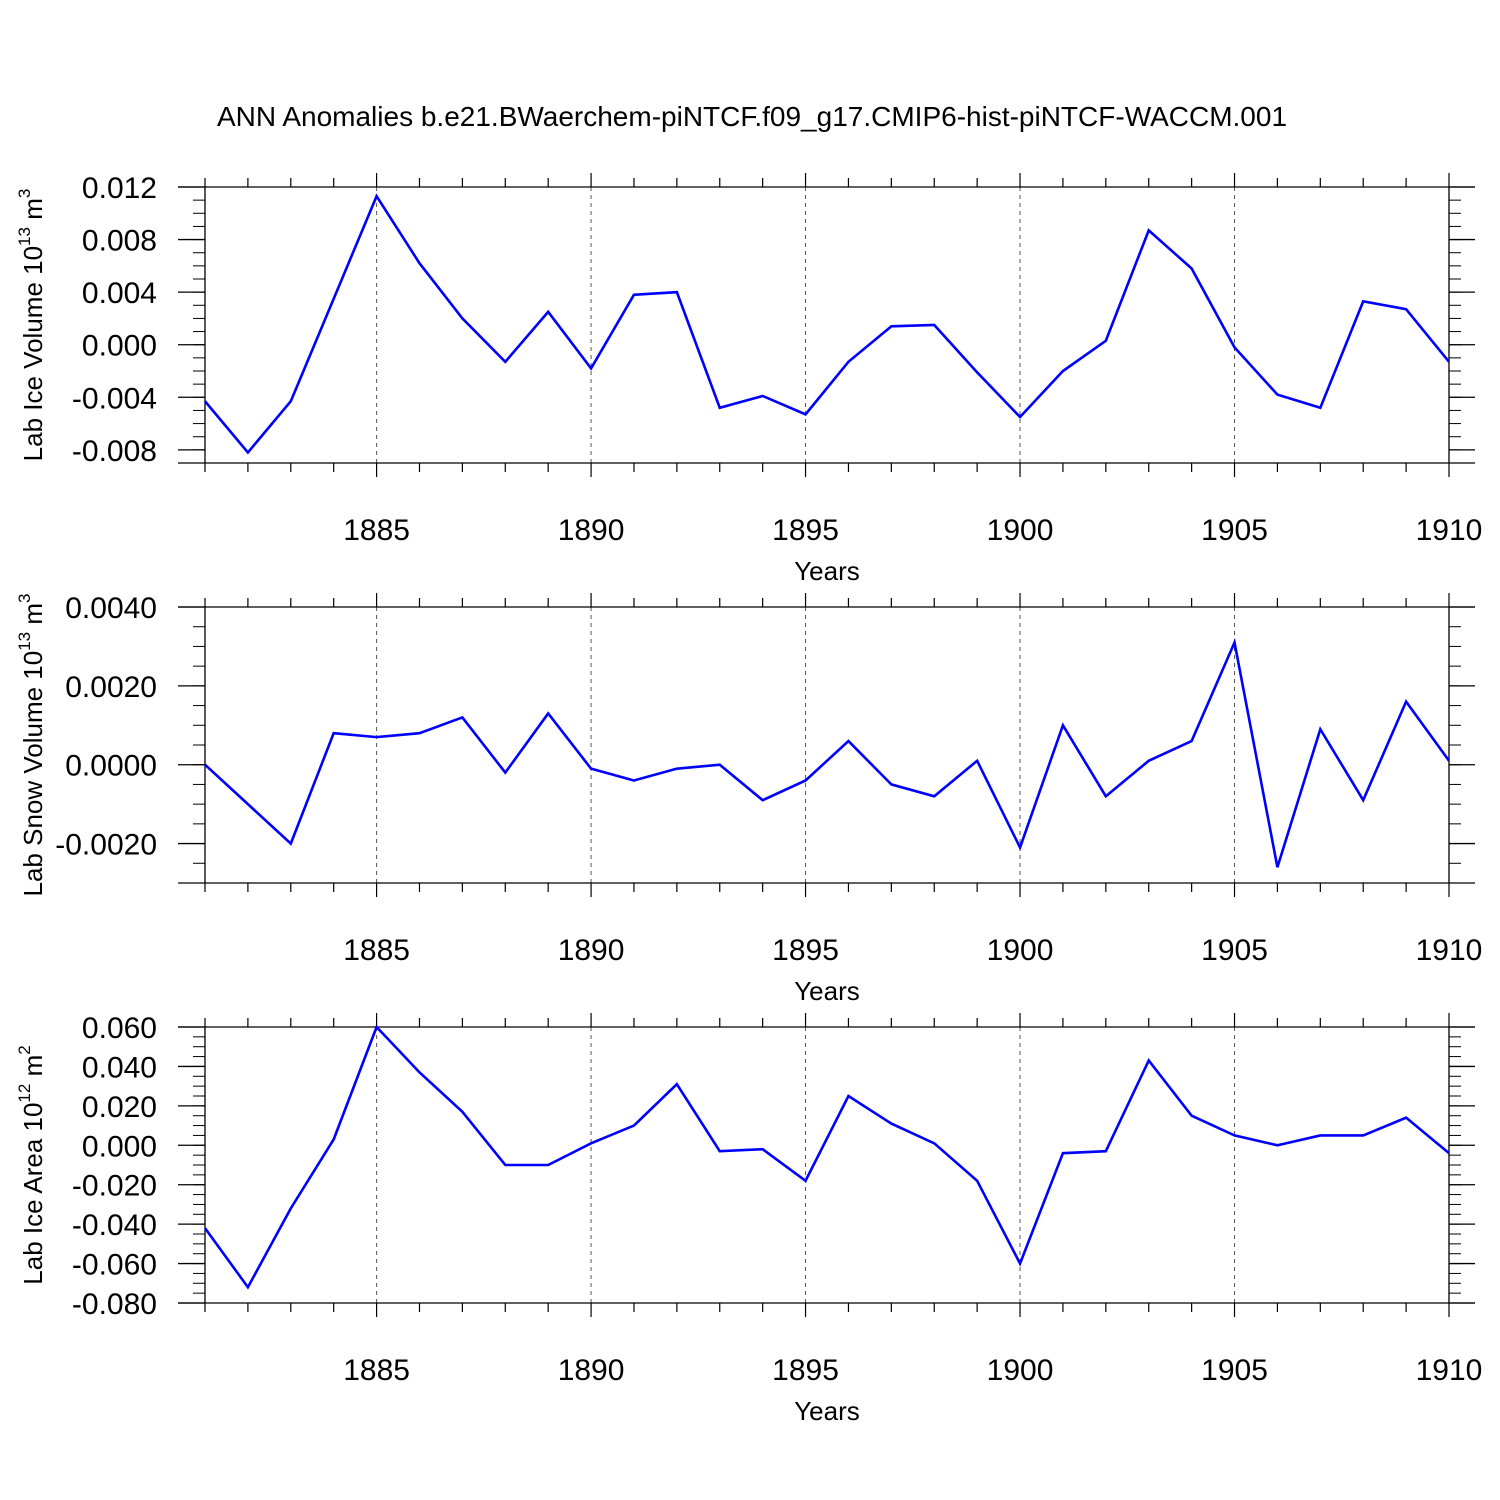 Image resolution: width=1500 pixels, height=1500 pixels. I want to click on y-axis-title: Lab Snow Volume 1013 m3, so click(31, 744).